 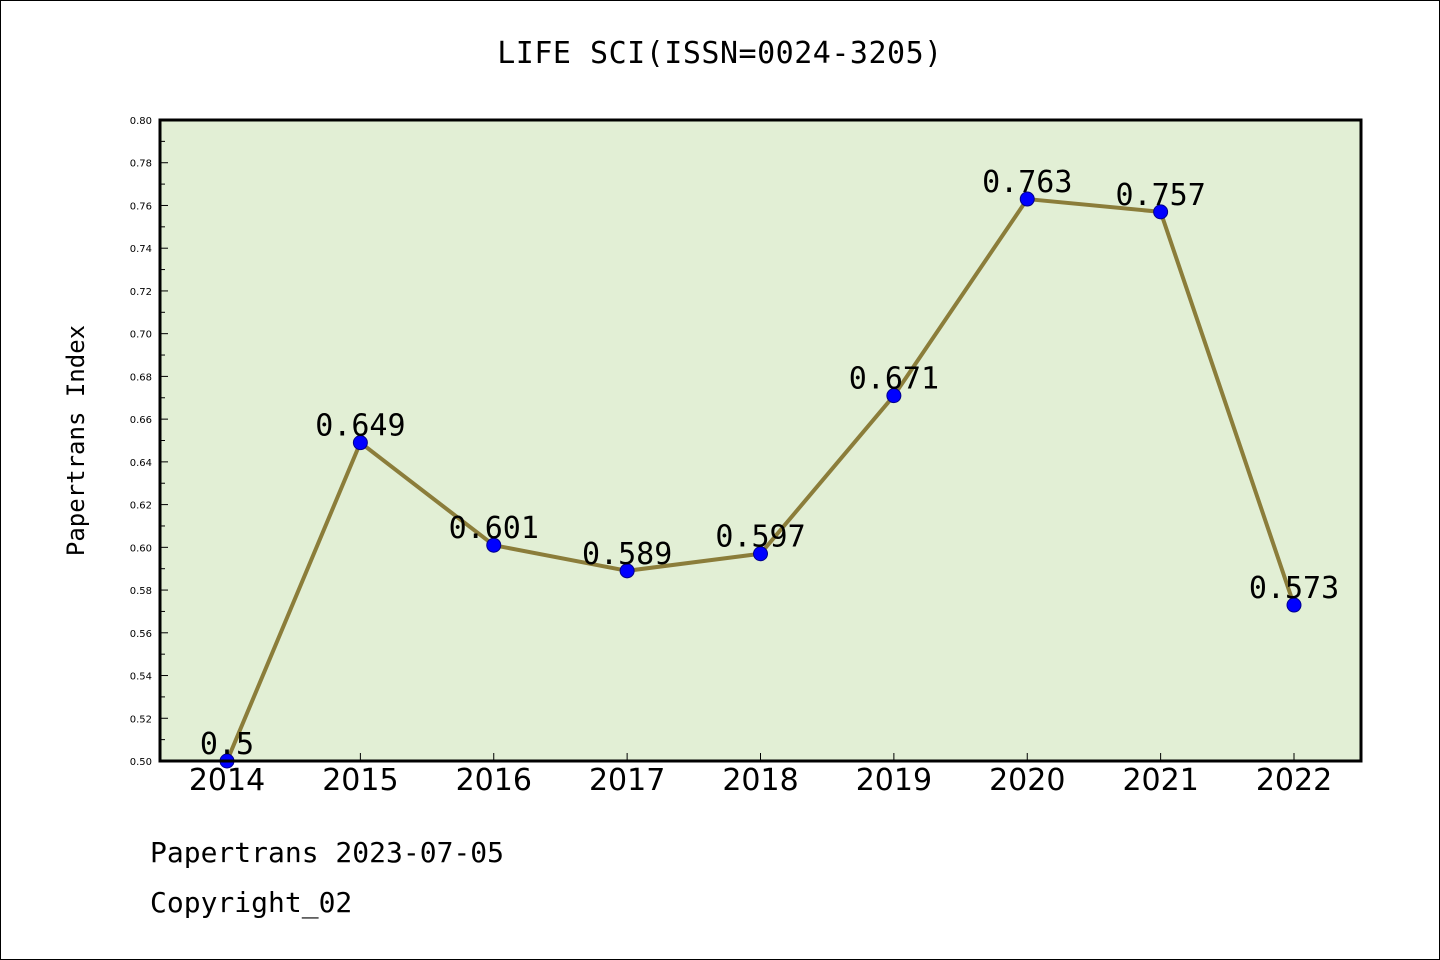 What do you see at coordinates (894, 780) in the screenshot?
I see `x-tick-label: 2019` at bounding box center [894, 780].